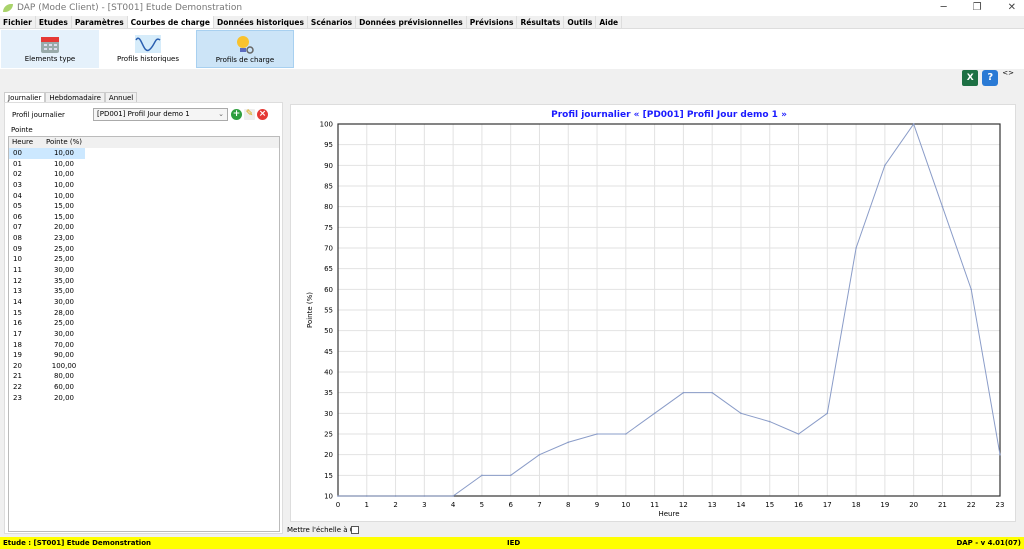  Describe the element at coordinates (328, 311) in the screenshot. I see `y-tick-label: 55` at that location.